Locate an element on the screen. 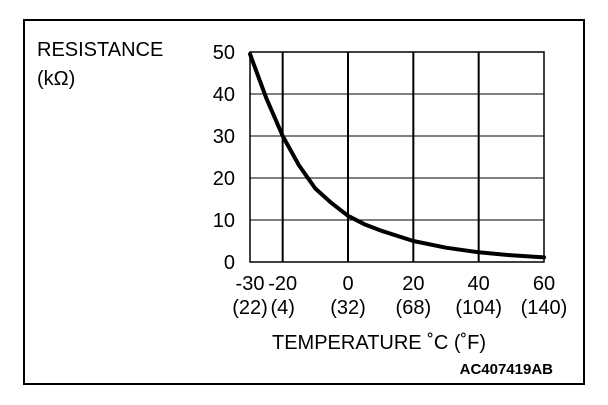  y-axis-label-line1: RESISTANCE is located at coordinates (100, 50).